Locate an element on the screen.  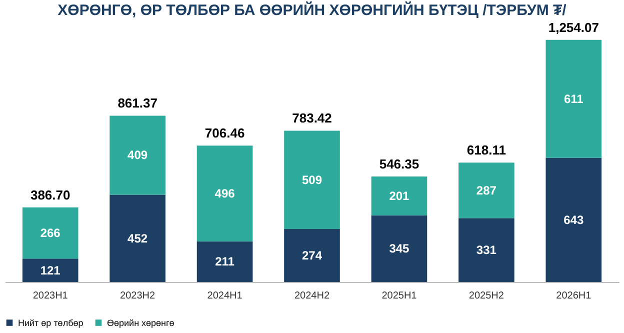
total-label: 783.42 is located at coordinates (312, 118).